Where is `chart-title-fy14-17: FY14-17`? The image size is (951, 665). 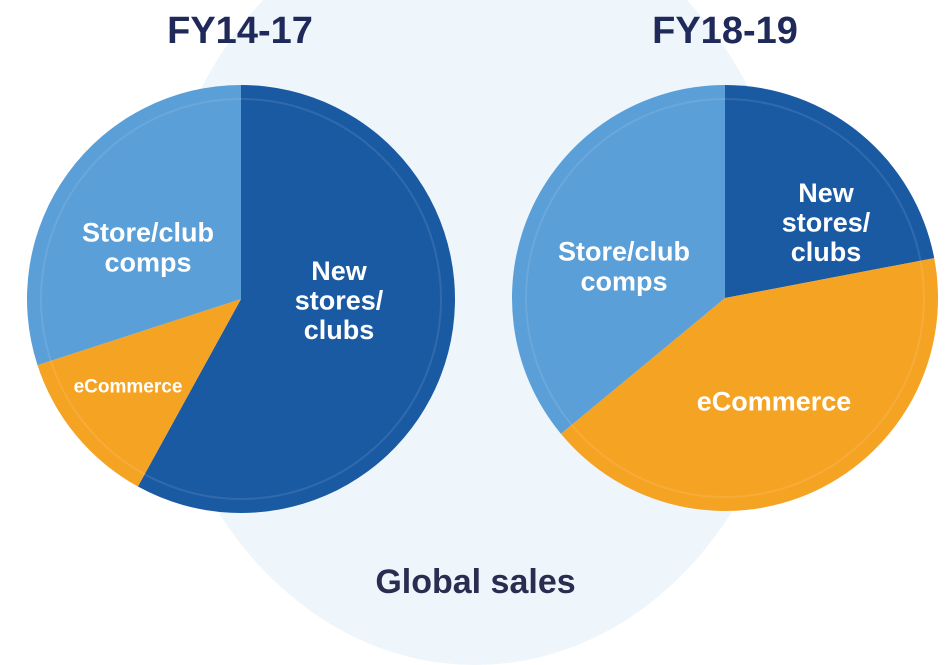 chart-title-fy14-17: FY14-17 is located at coordinates (240, 31).